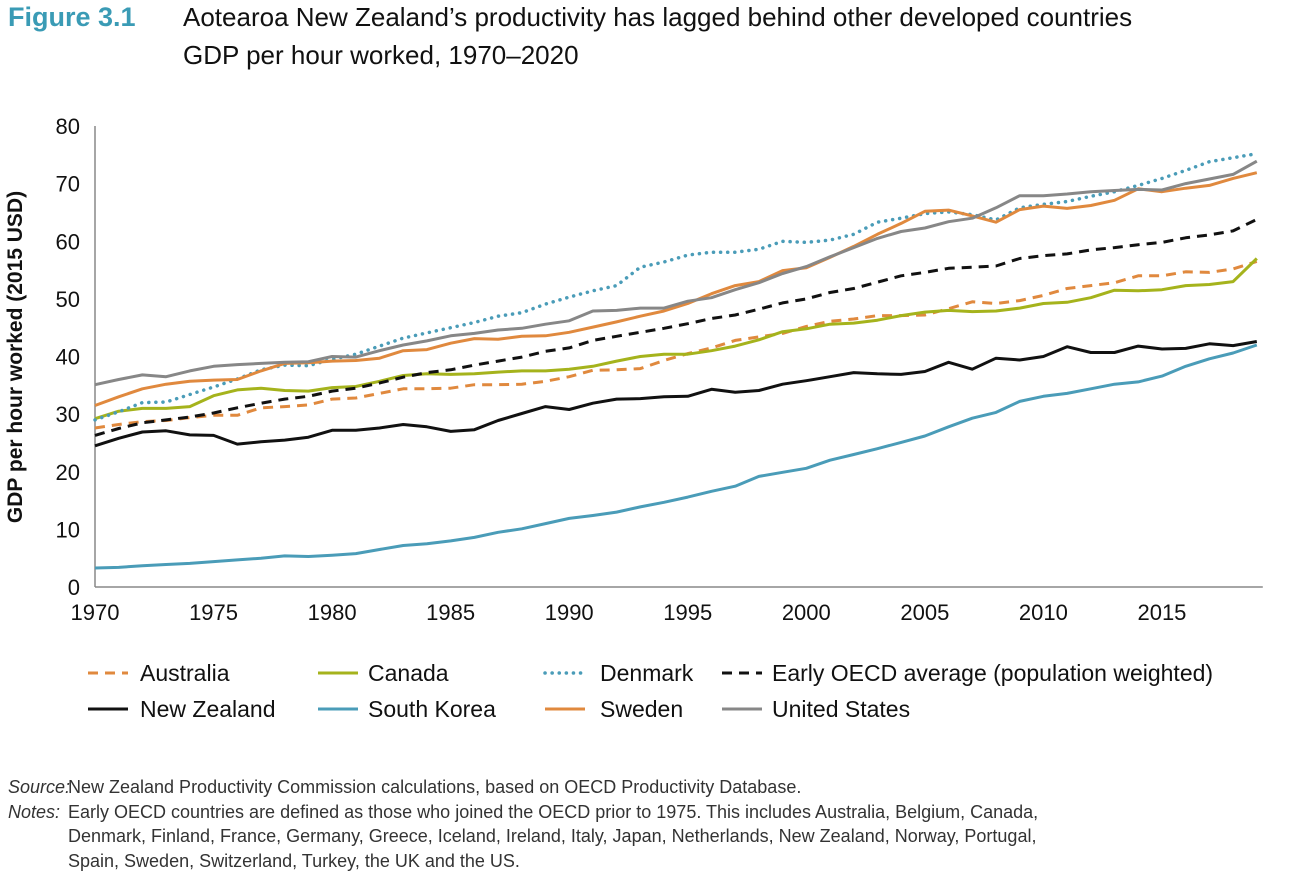 This screenshot has width=1314, height=884. What do you see at coordinates (806, 612) in the screenshot?
I see `x-tick-label: 2000` at bounding box center [806, 612].